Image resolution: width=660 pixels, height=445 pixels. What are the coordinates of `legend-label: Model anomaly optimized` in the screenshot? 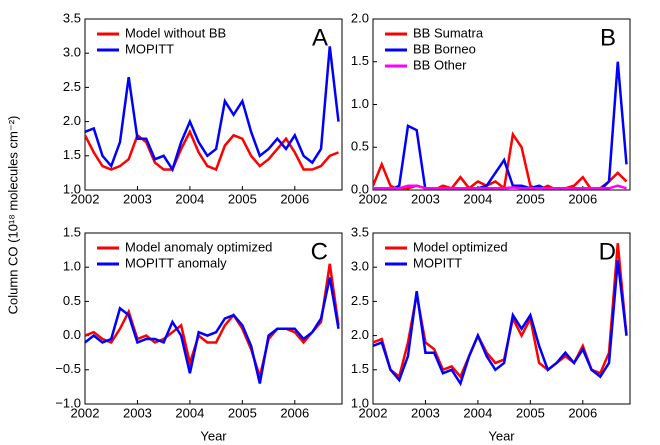 It's located at (198, 246).